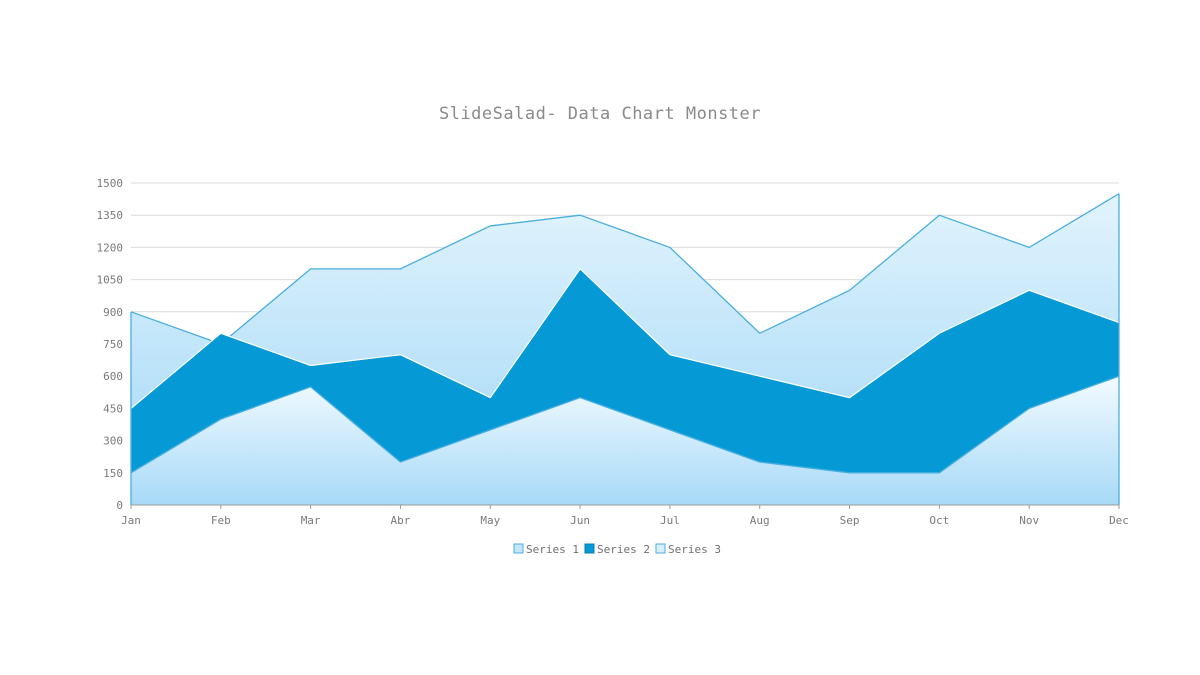  What do you see at coordinates (625, 516) in the screenshot?
I see `x-axis-ticks: Jan Feb Mar Abr May Jun Jul Aug Sep Oct Nov Dec` at bounding box center [625, 516].